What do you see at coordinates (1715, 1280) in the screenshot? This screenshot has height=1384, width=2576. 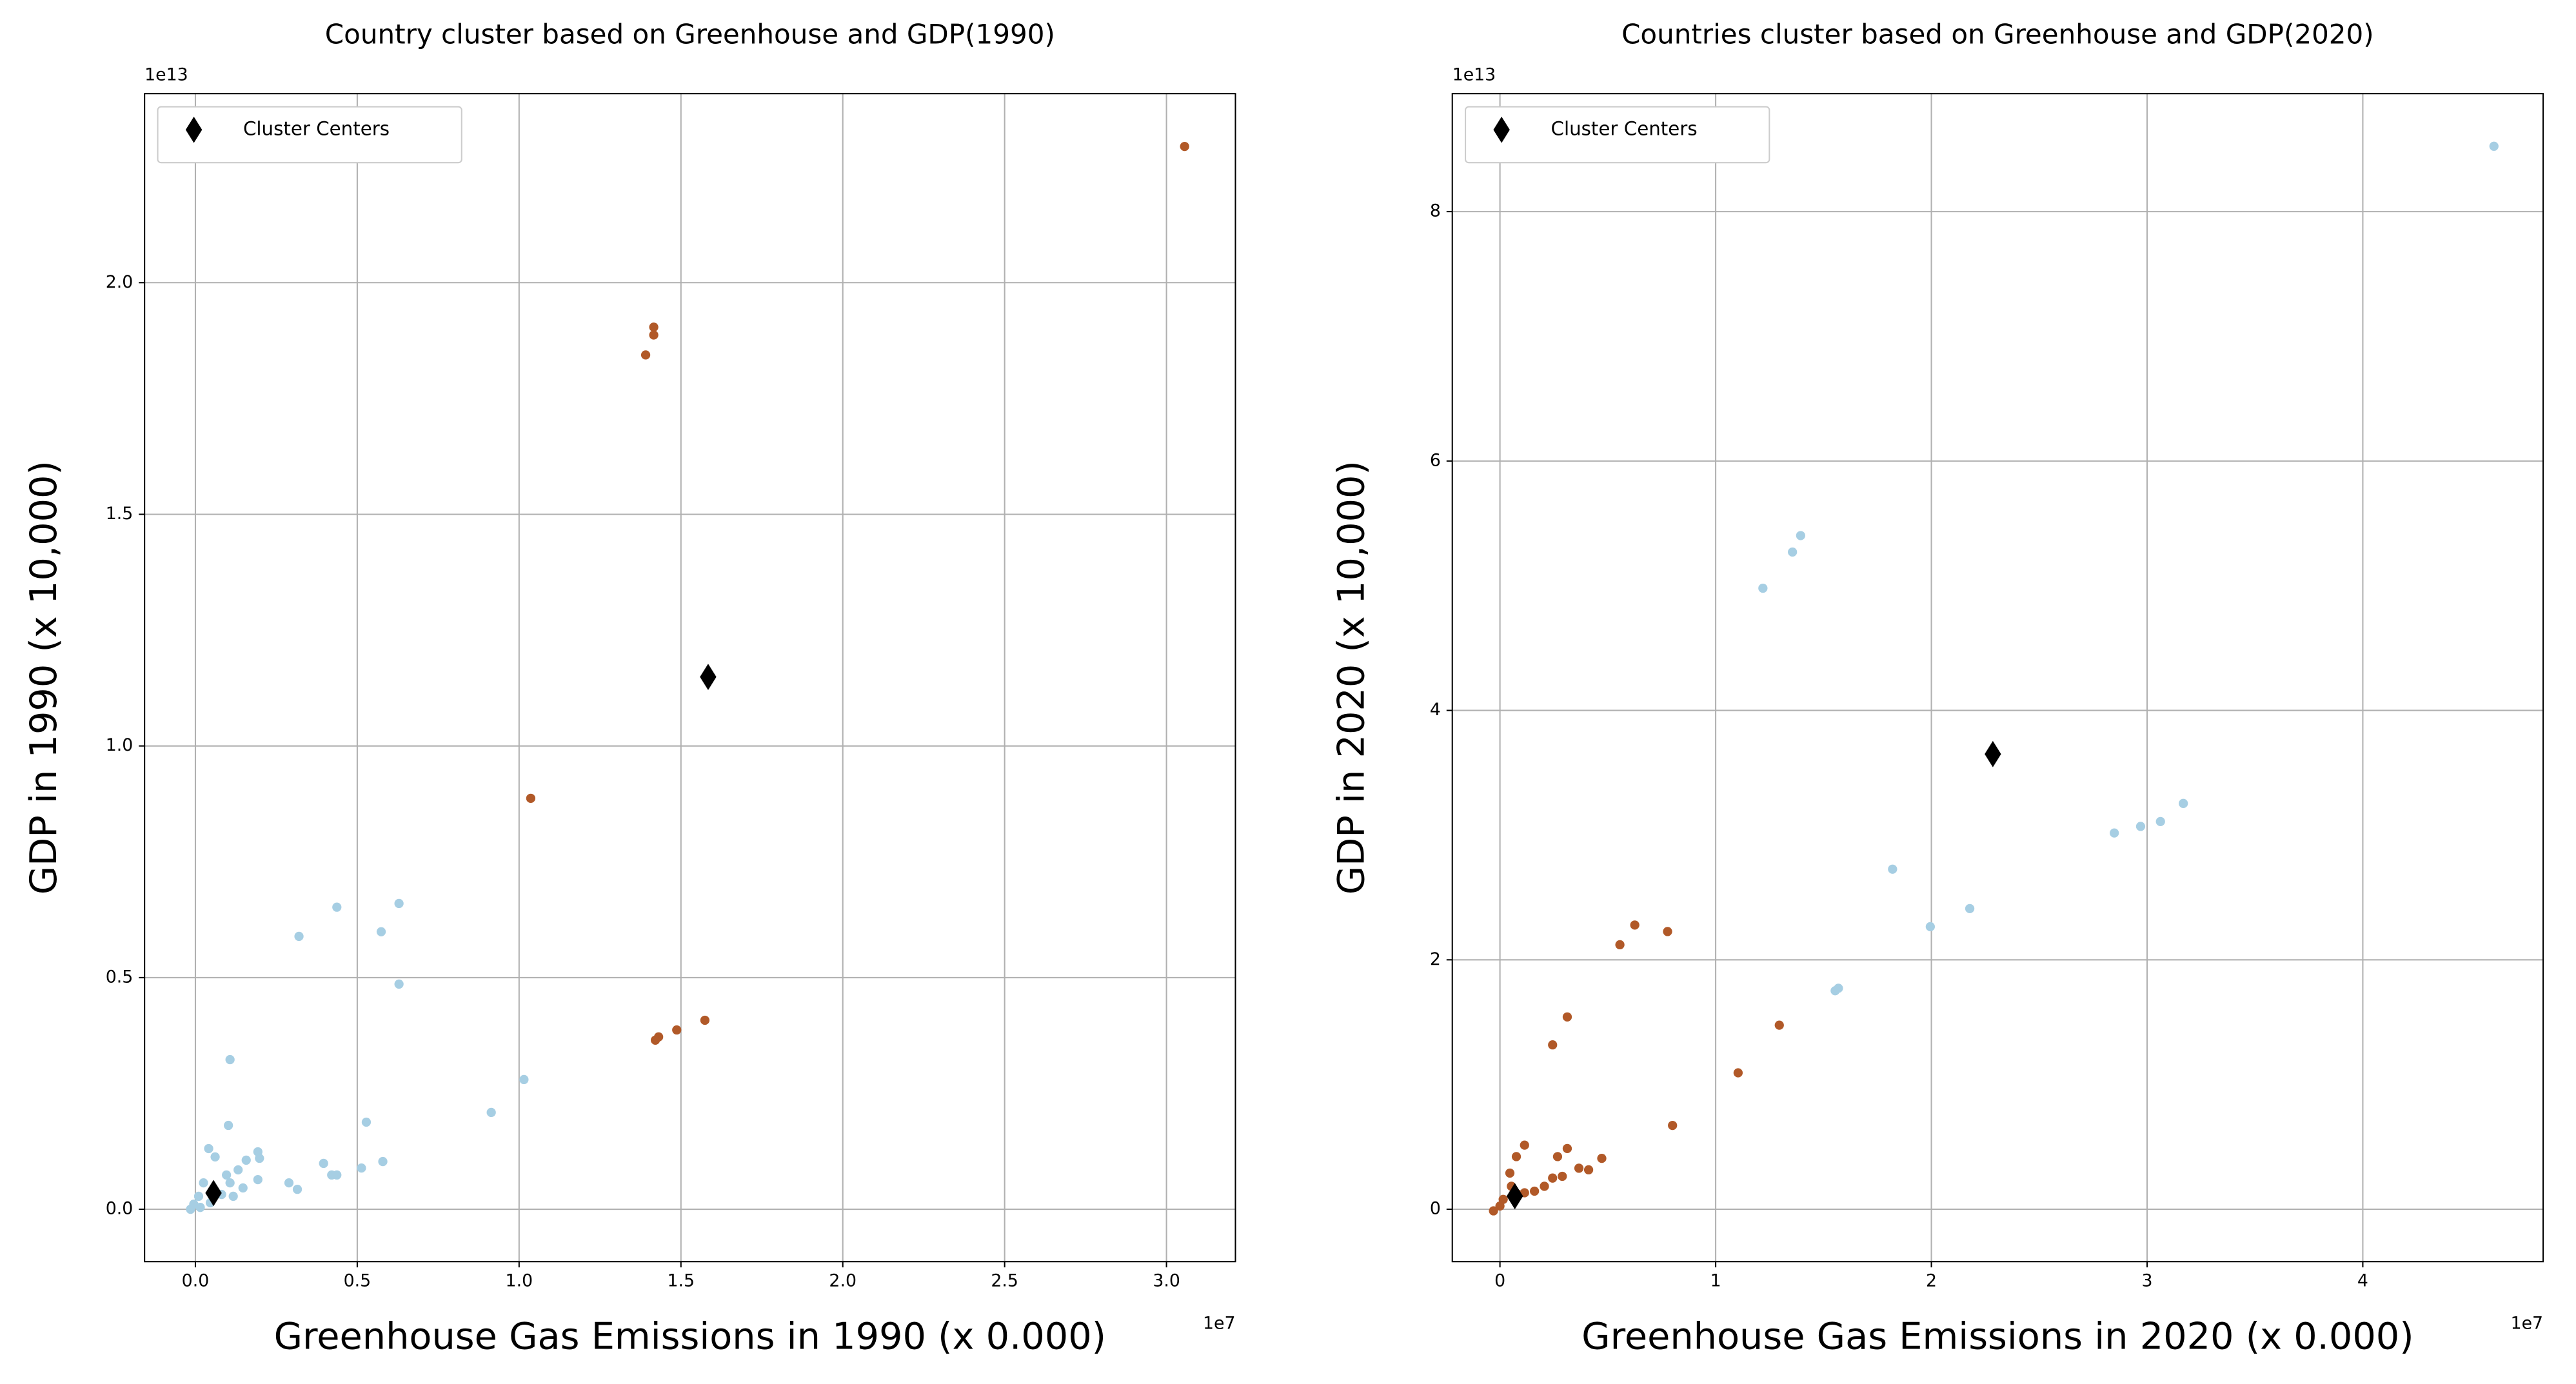 I see `x-tick-label: 1` at bounding box center [1715, 1280].